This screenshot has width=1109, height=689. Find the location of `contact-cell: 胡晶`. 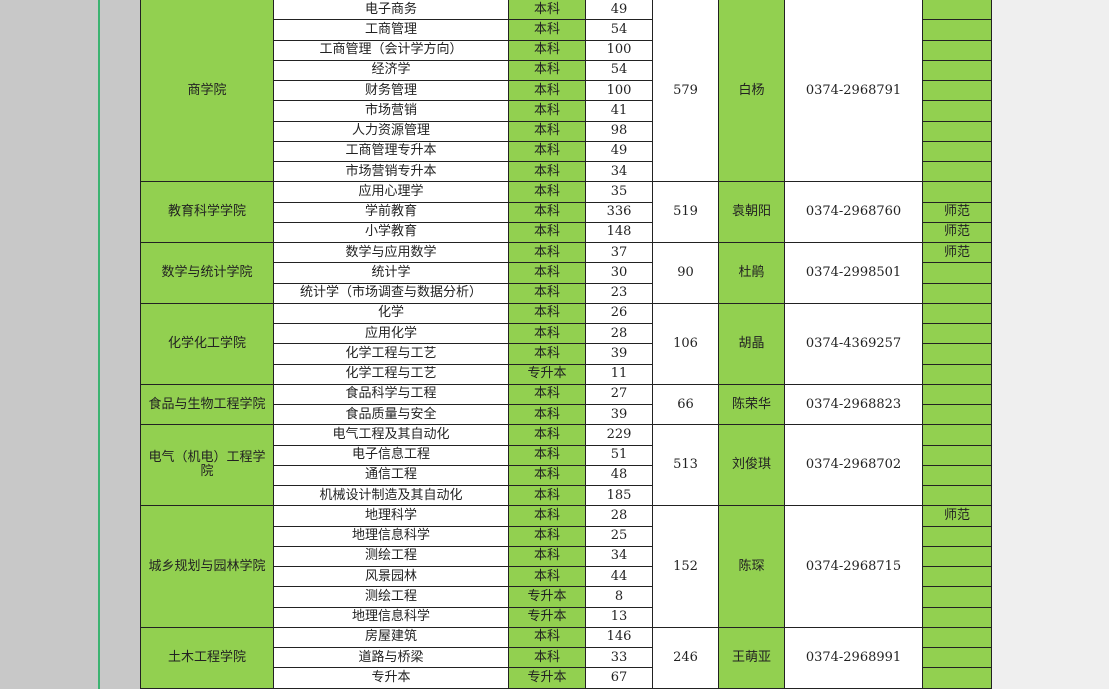

contact-cell: 胡晶 is located at coordinates (751, 343).